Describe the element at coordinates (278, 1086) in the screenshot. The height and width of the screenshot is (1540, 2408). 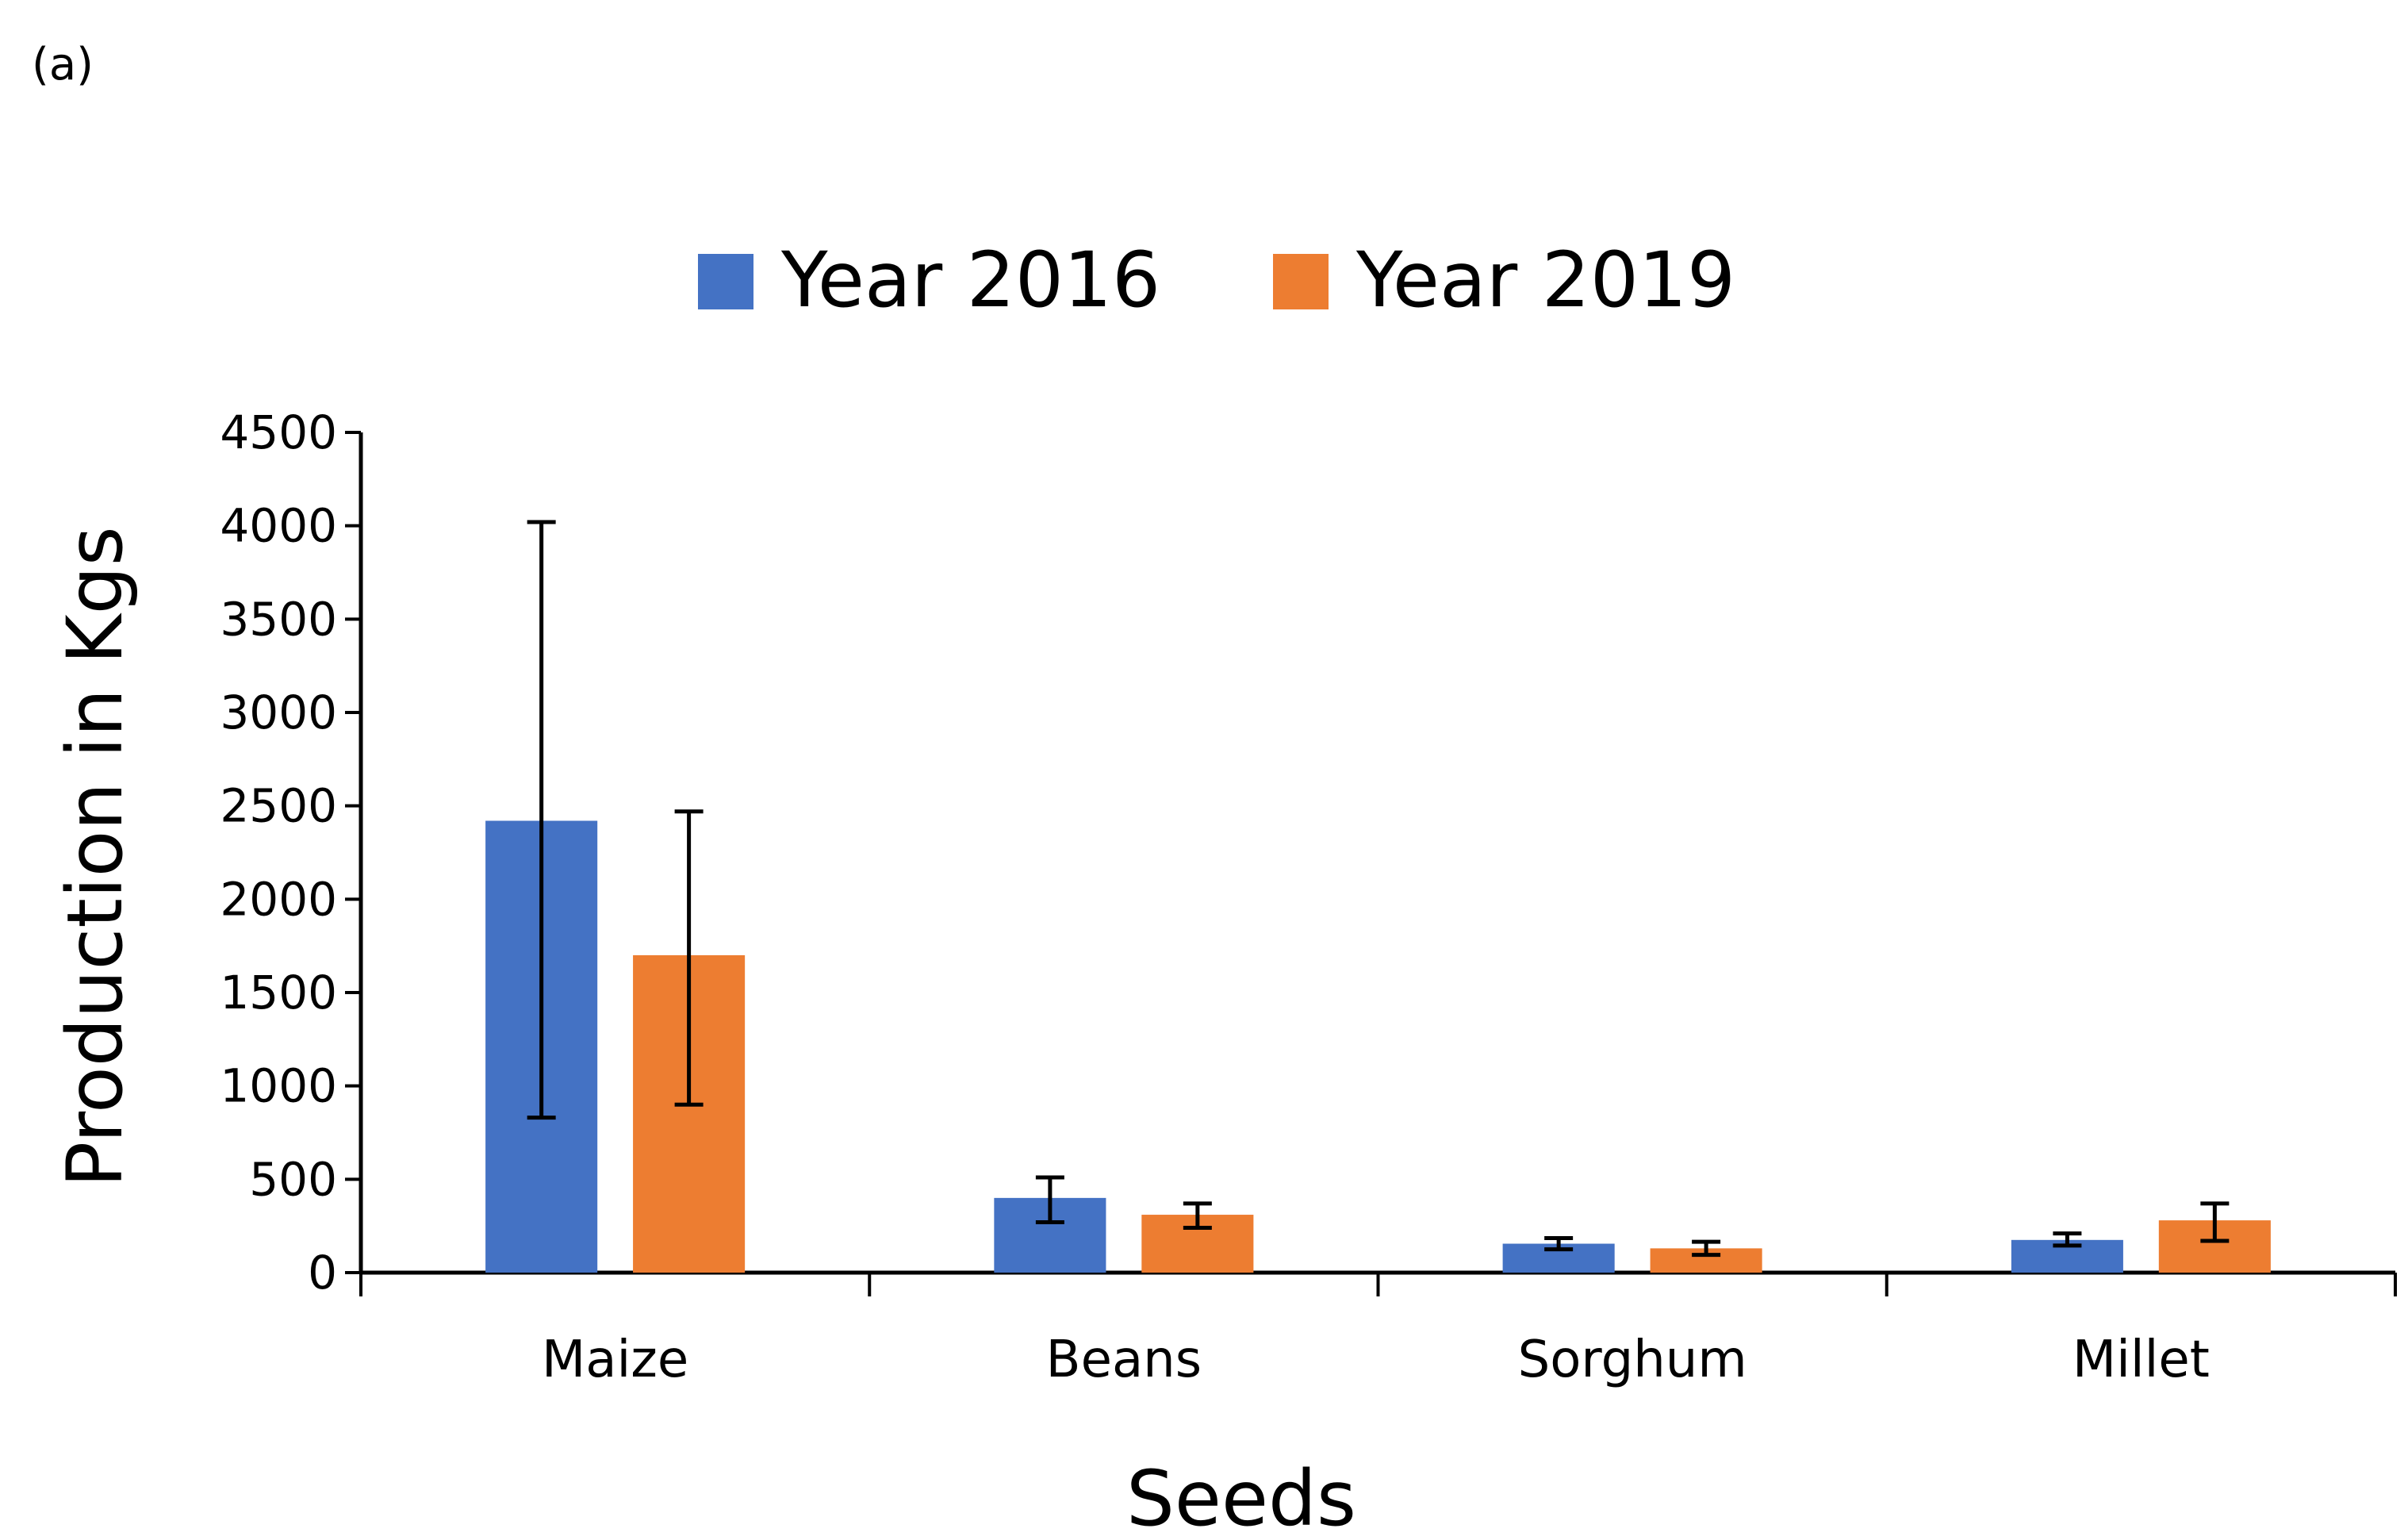
I see `y-tick-label: 1000` at that location.